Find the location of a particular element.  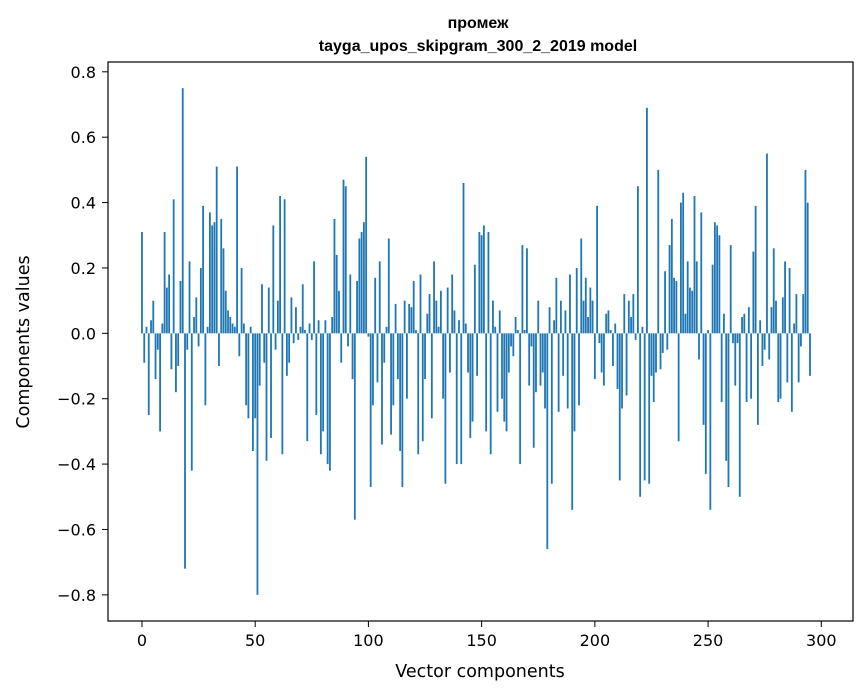

y-tick-label: −0.6 is located at coordinates (76, 529).